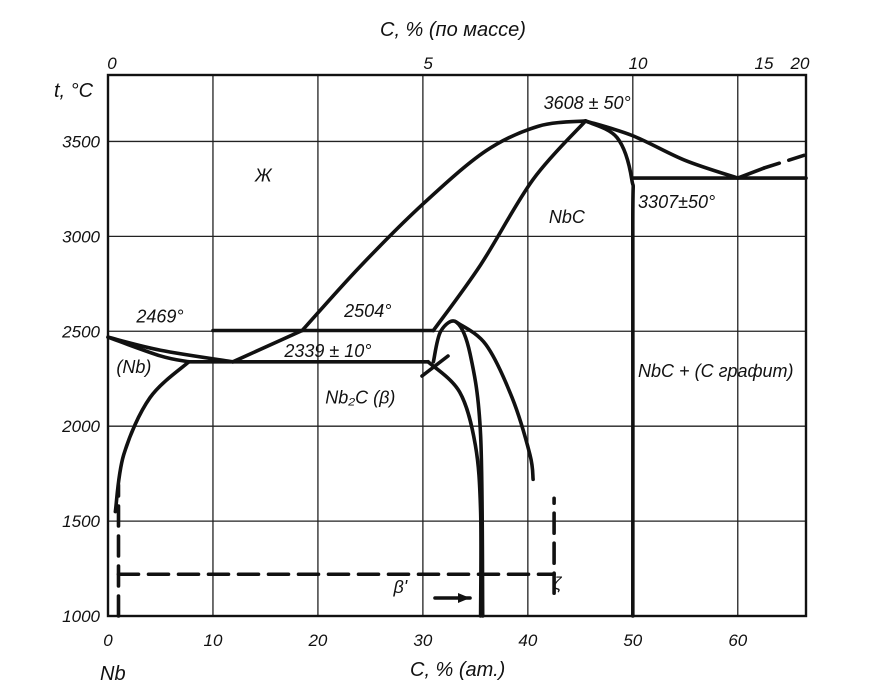 This screenshot has width=876, height=700. I want to click on curve-solidus-NbC-right, so click(609, 368).